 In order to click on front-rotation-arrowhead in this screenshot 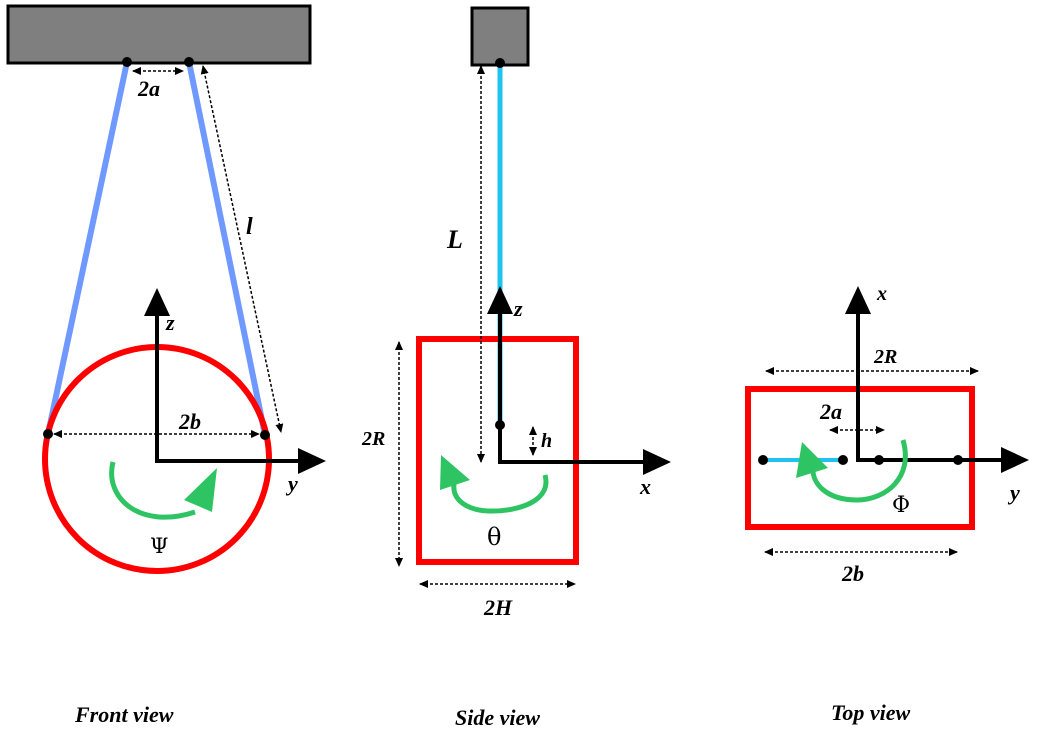, I will do `click(200, 490)`.